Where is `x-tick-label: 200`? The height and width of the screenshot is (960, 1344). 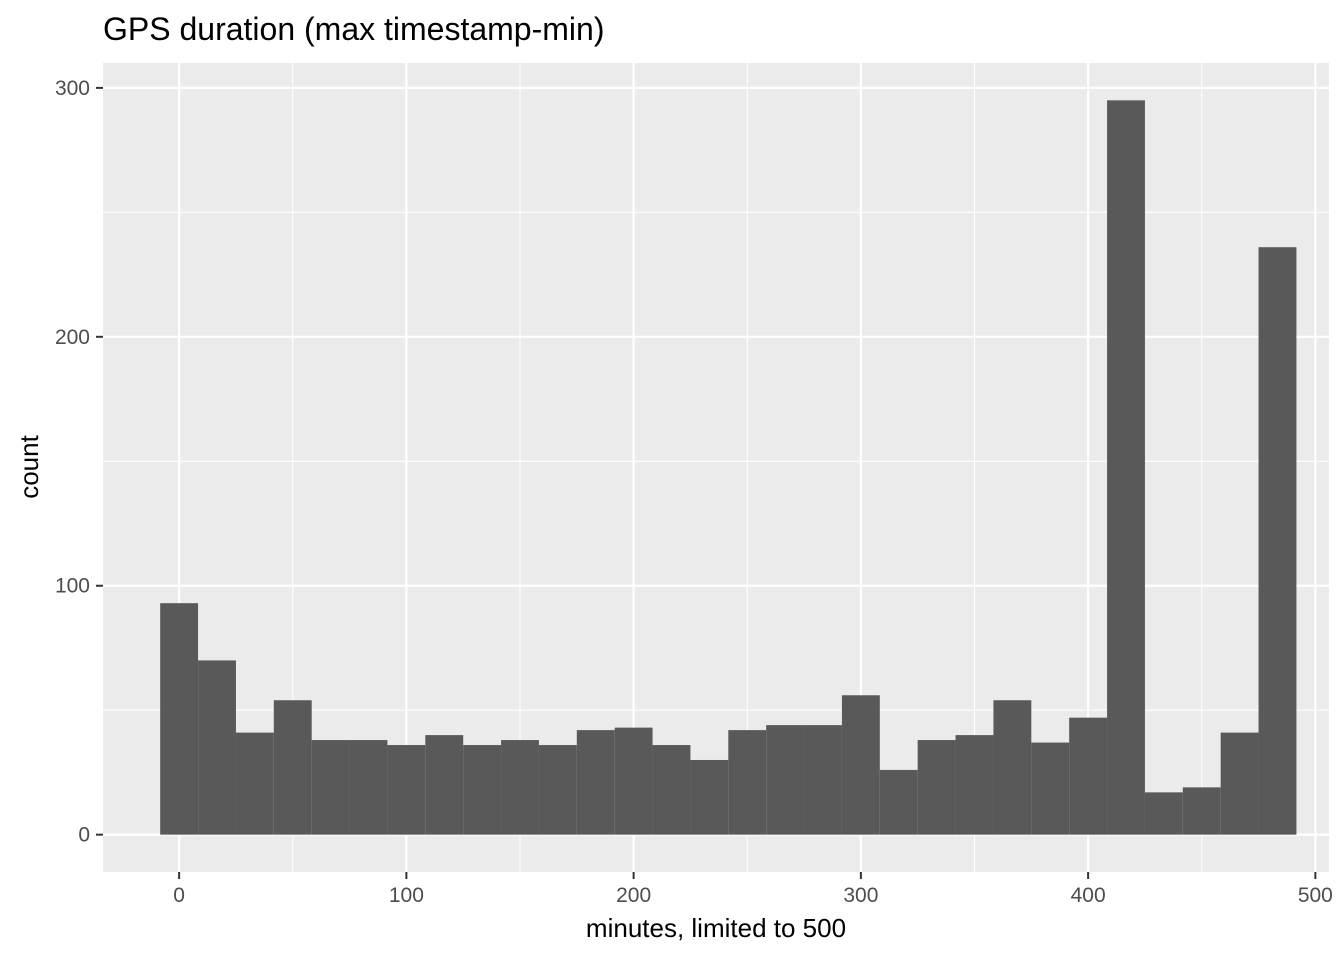
x-tick-label: 200 is located at coordinates (633, 895).